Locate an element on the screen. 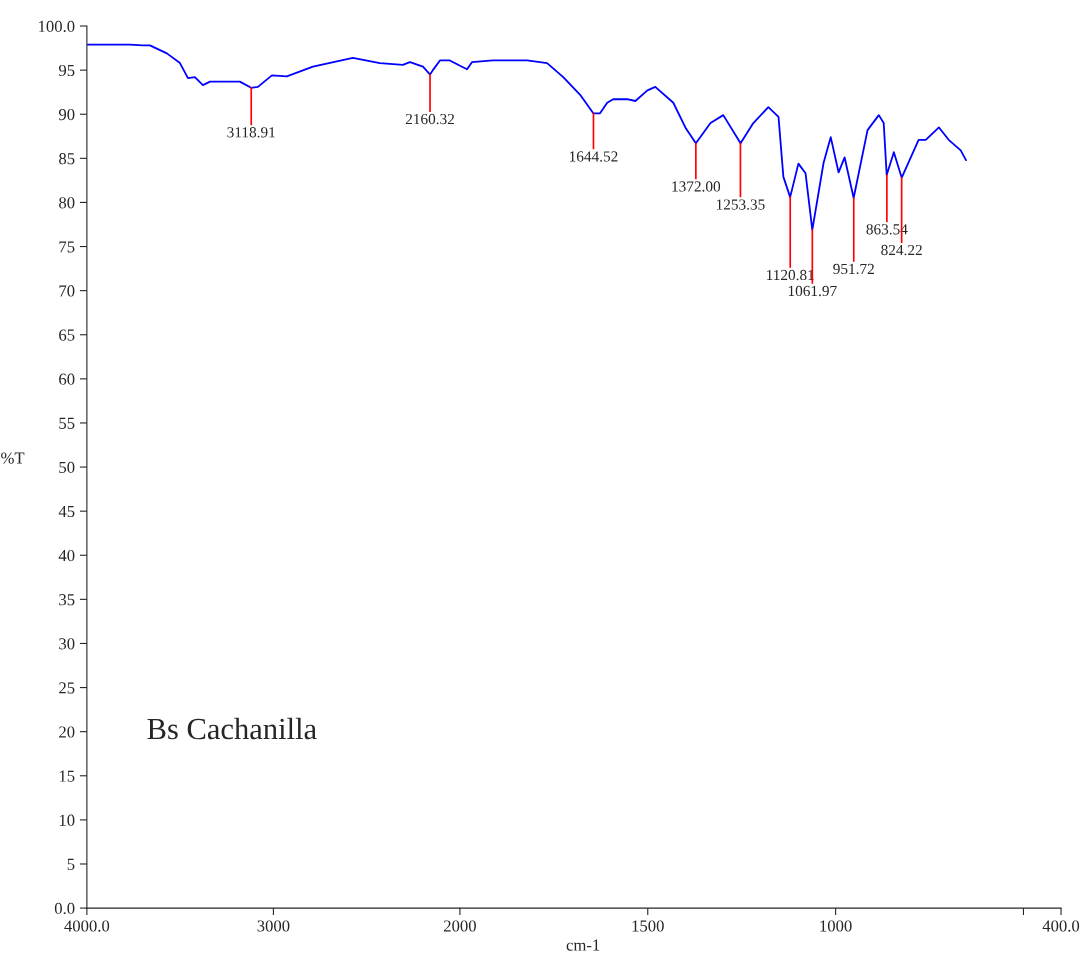 The width and height of the screenshot is (1086, 964). y-tick-label: 15 is located at coordinates (67, 776).